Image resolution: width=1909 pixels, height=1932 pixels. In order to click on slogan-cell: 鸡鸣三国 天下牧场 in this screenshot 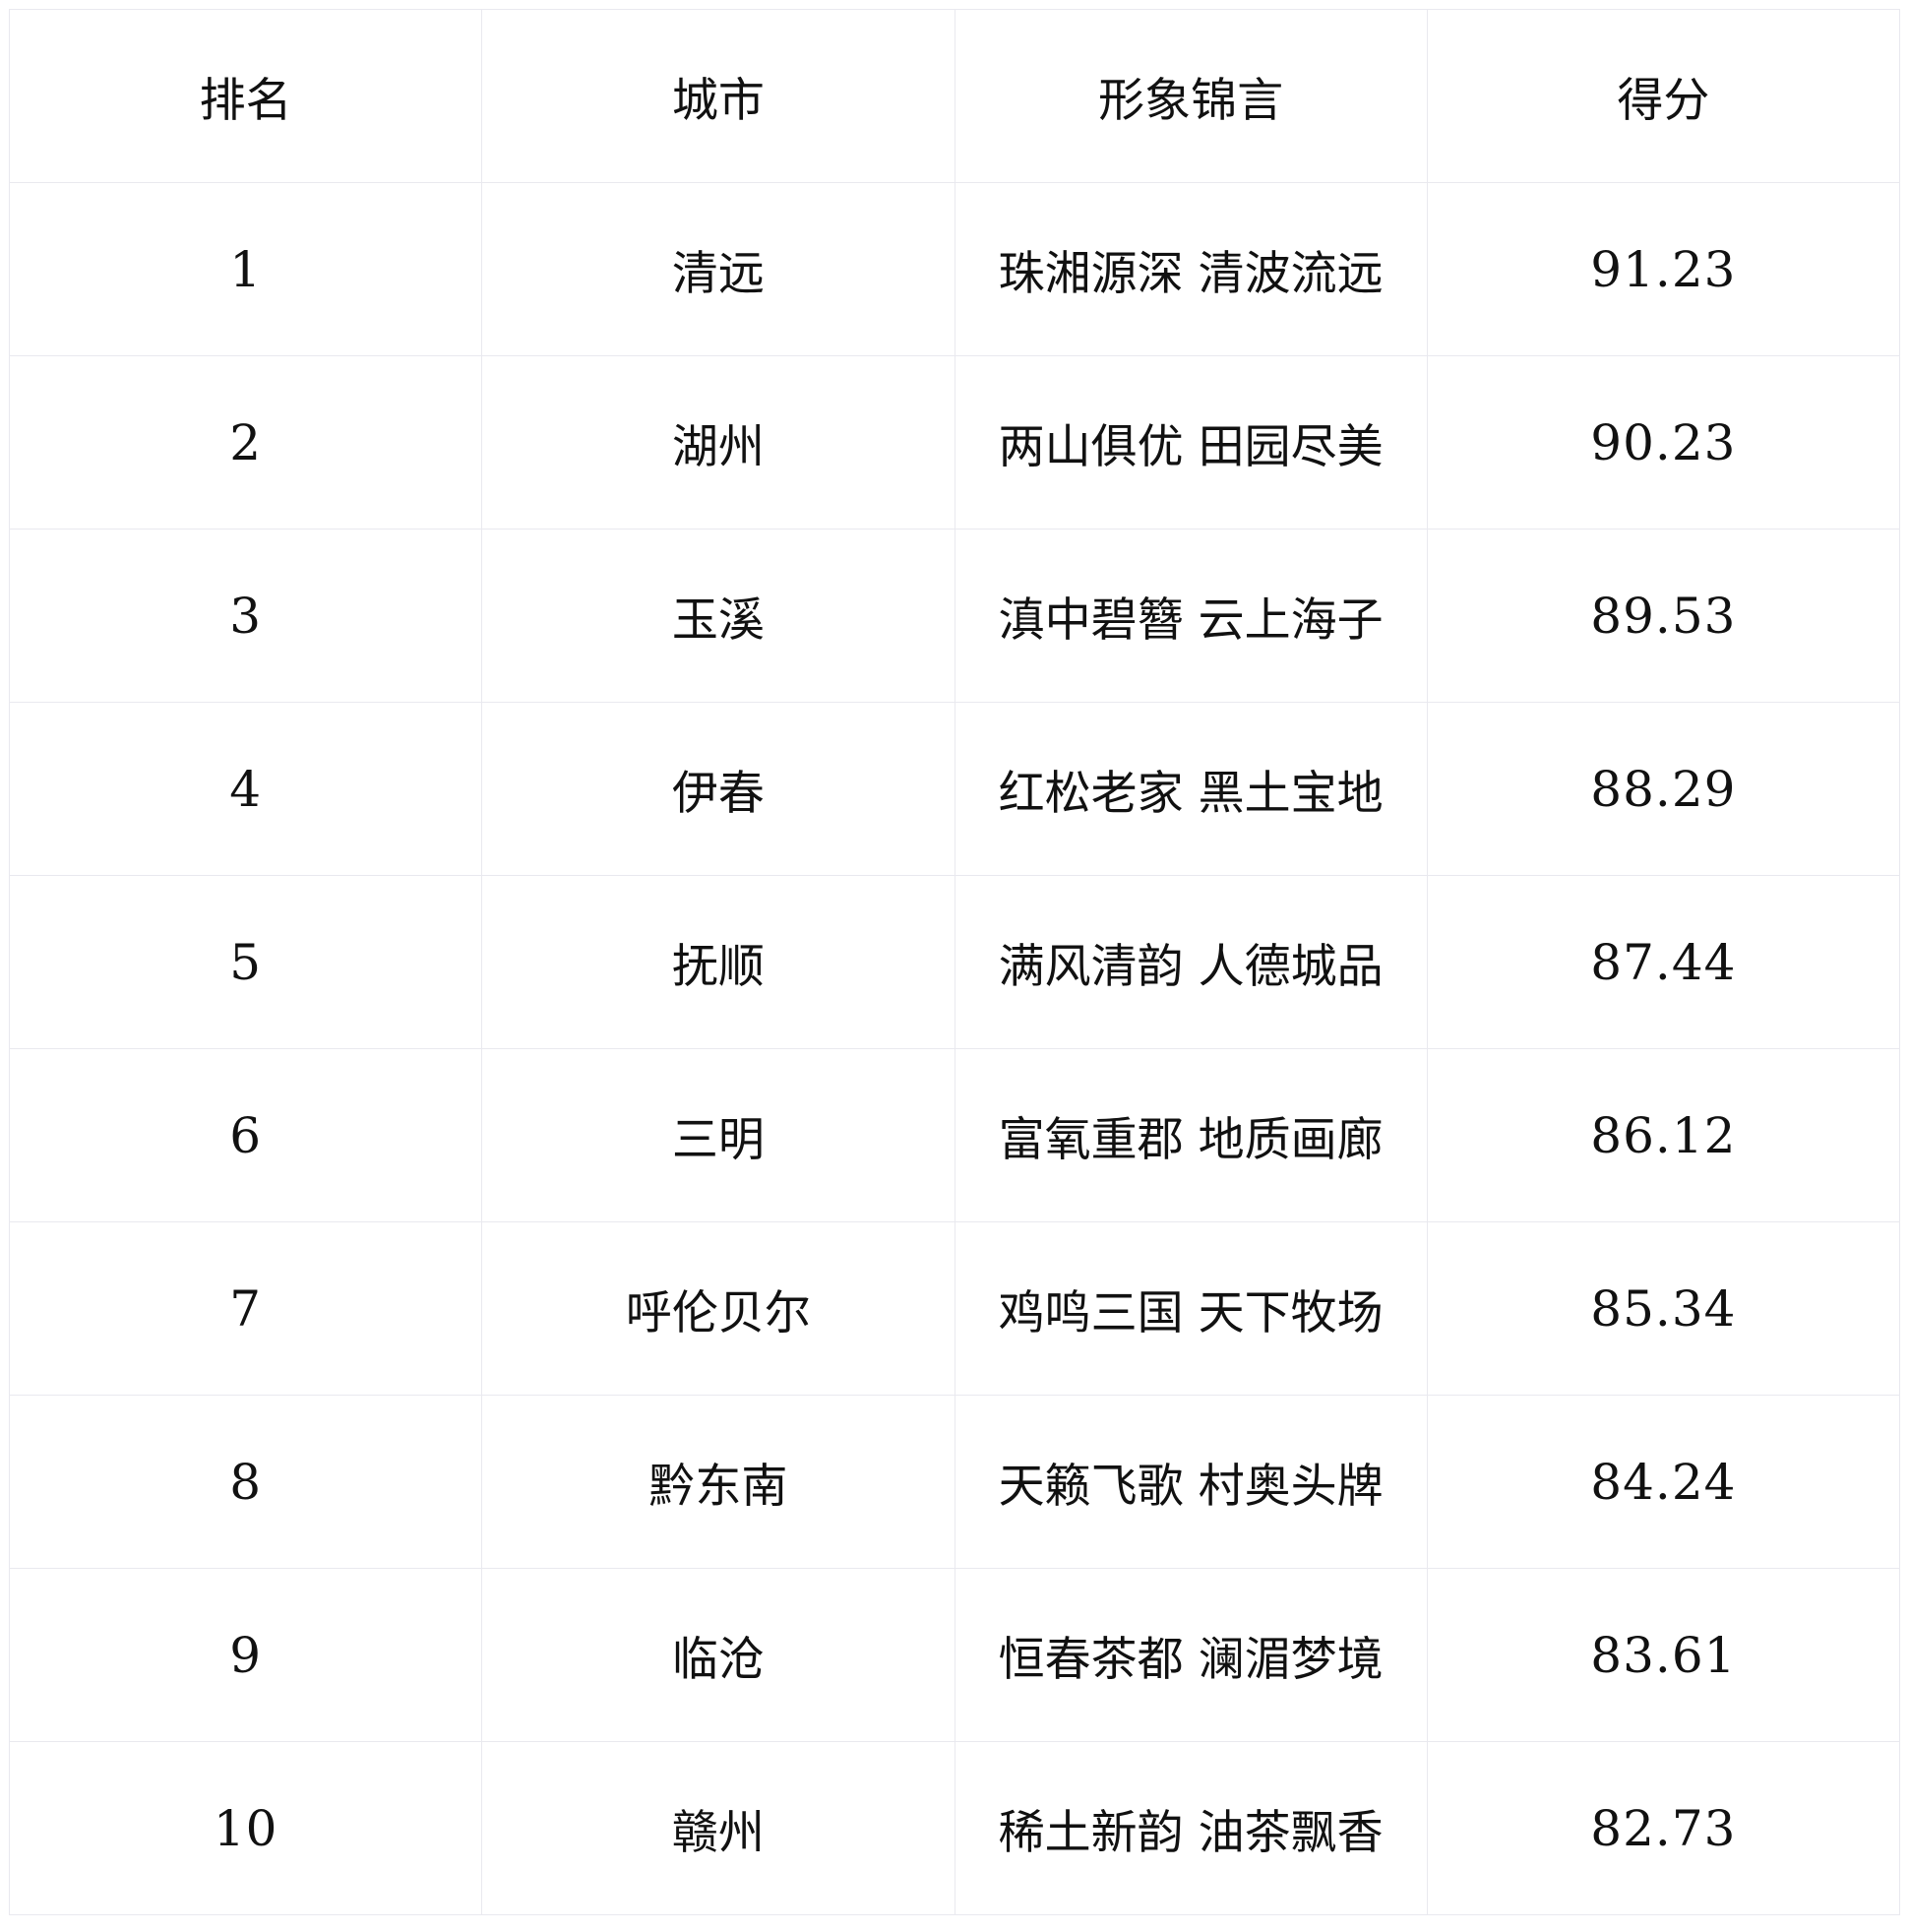, I will do `click(1191, 1309)`.